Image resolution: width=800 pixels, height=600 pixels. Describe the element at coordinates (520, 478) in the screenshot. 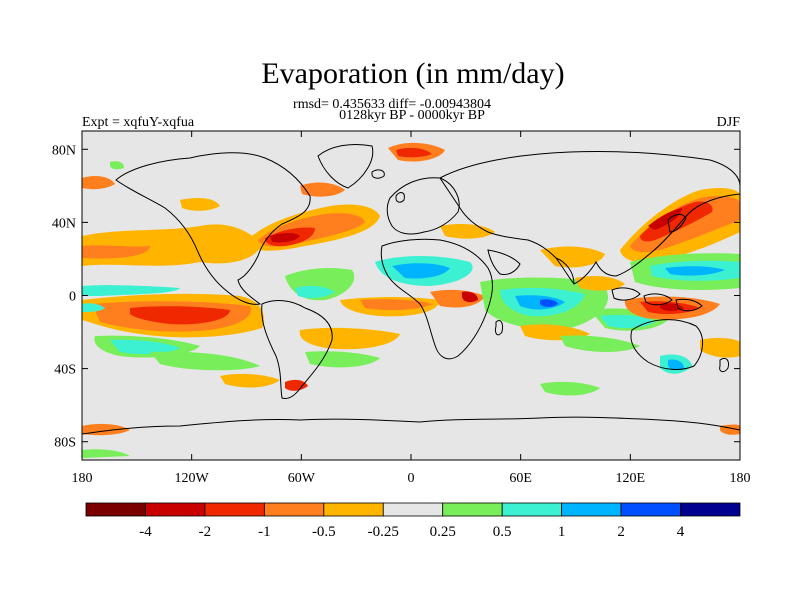

I see `lon-tick-label: 60E` at that location.